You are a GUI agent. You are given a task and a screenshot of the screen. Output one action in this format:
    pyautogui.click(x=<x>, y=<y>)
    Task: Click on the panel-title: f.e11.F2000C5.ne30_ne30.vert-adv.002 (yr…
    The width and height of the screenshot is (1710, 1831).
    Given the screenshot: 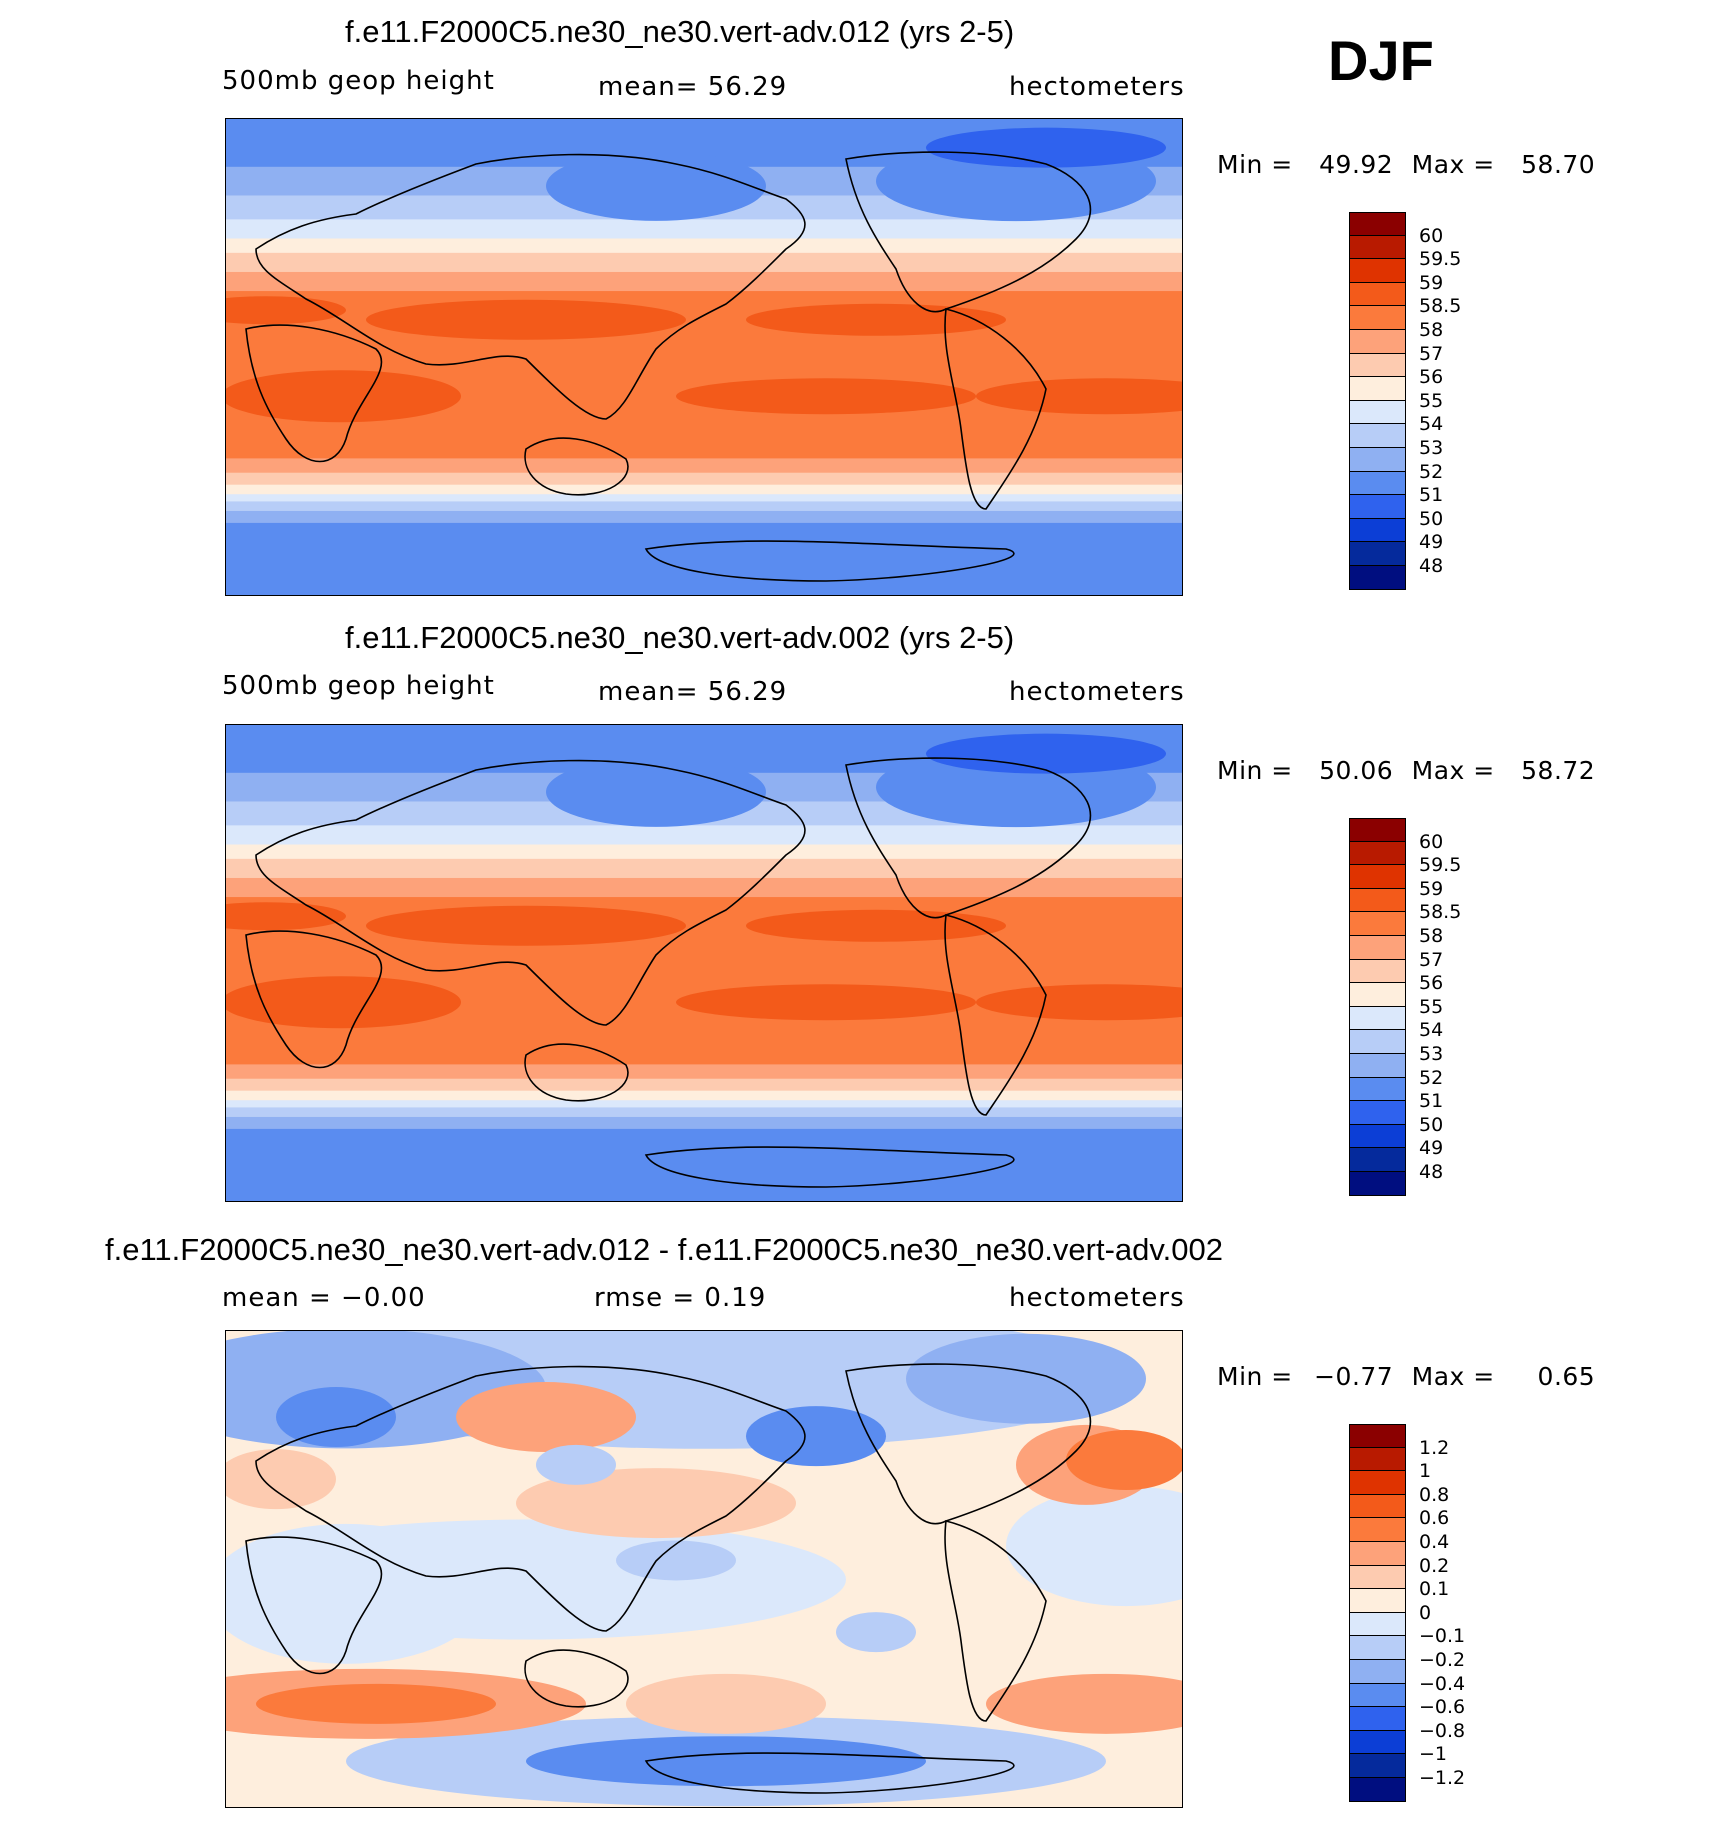 What is the action you would take?
    pyautogui.click(x=680, y=637)
    